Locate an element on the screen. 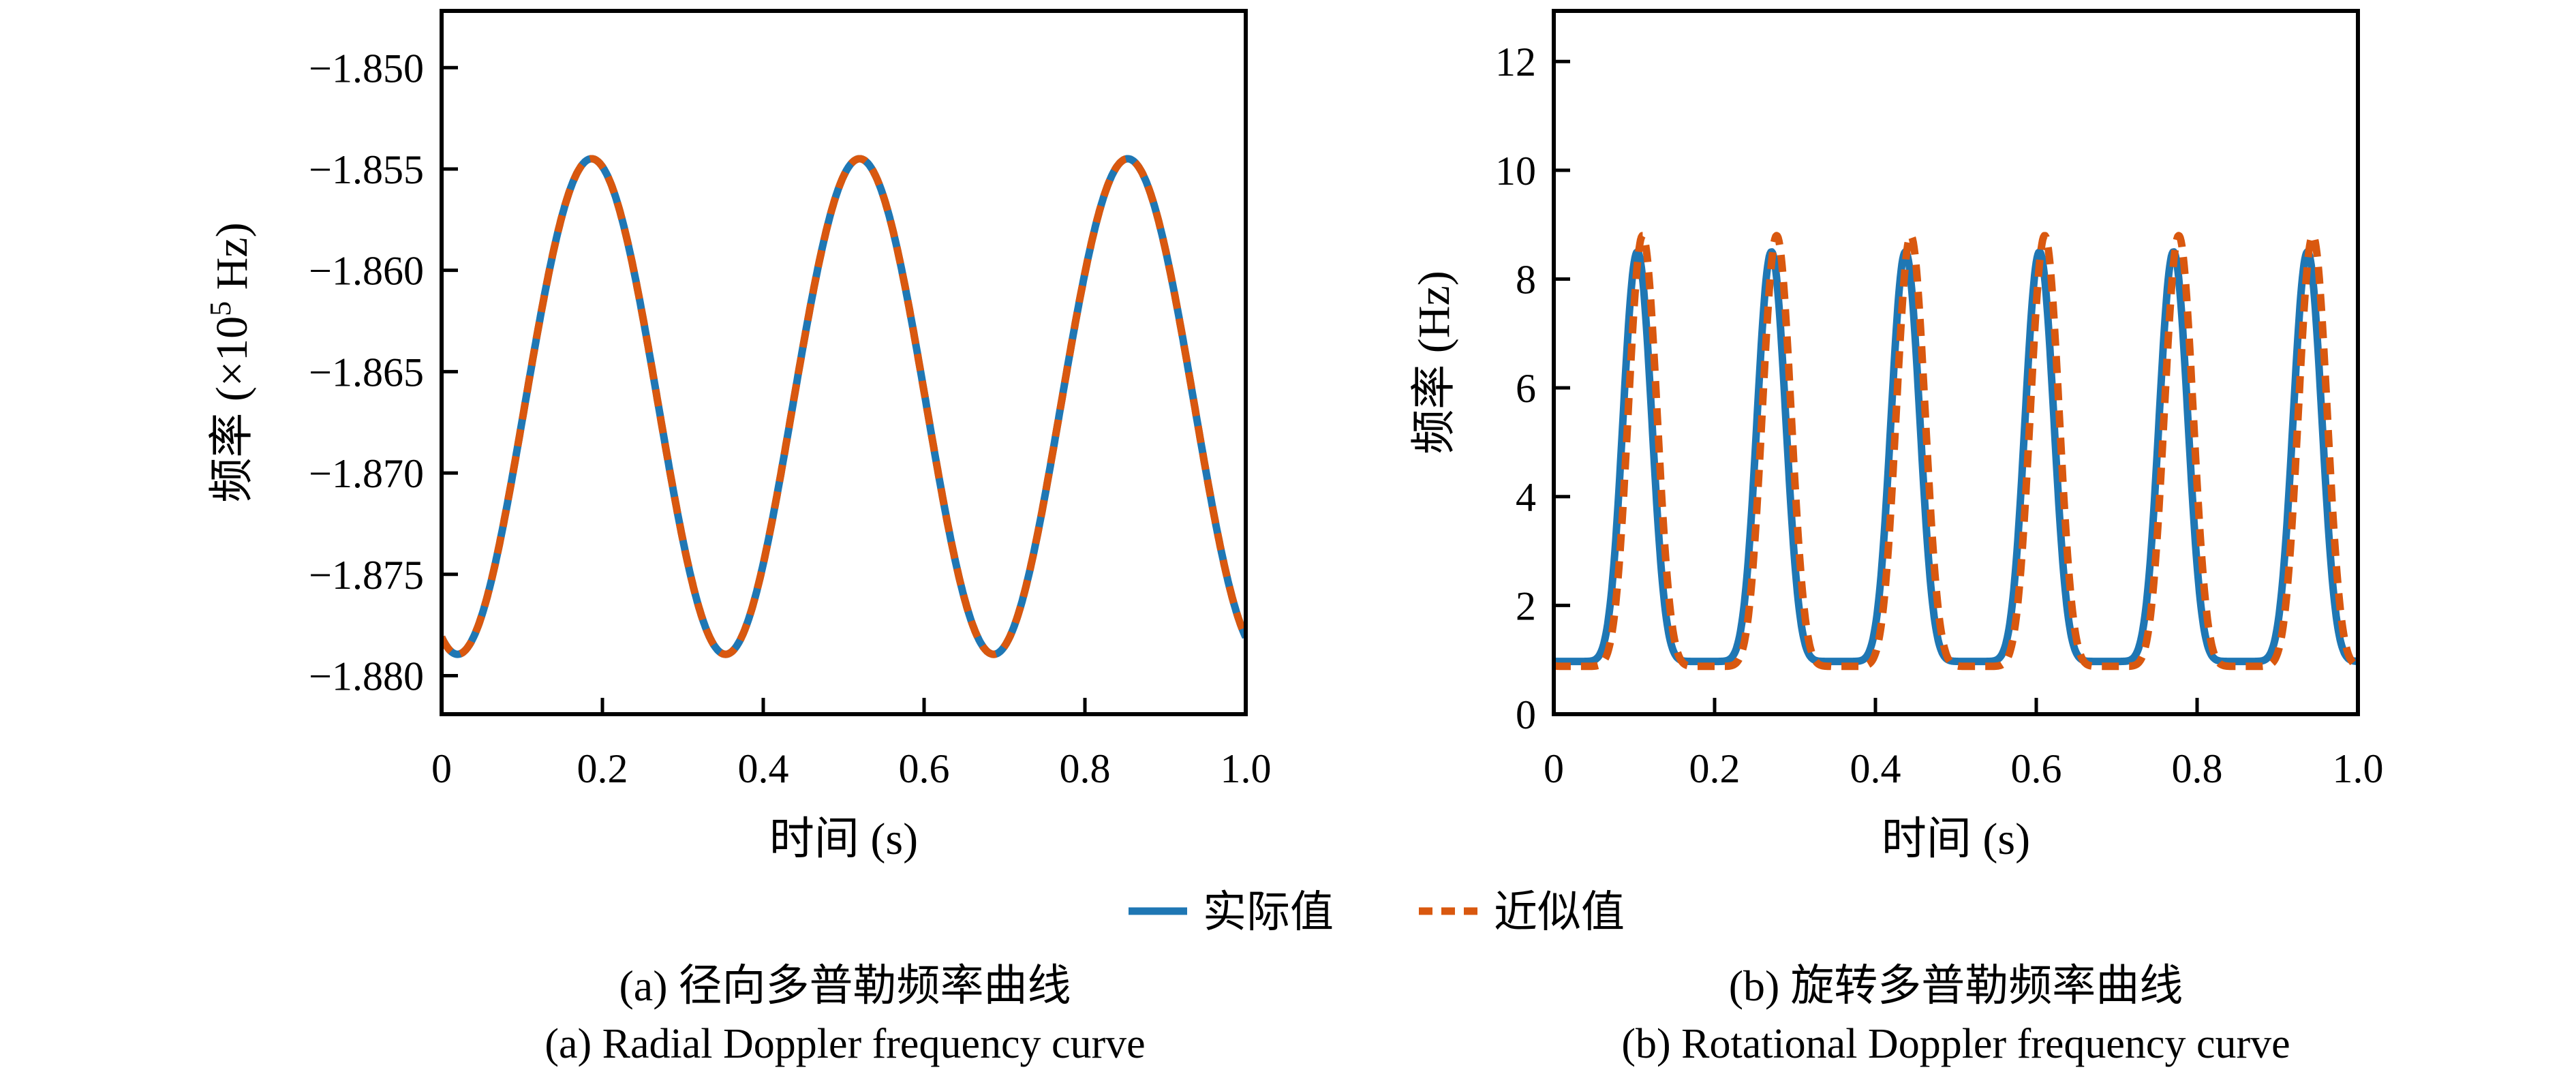 The height and width of the screenshot is (1074, 2576). legend-label-approx: 近似值 is located at coordinates (1559, 912).